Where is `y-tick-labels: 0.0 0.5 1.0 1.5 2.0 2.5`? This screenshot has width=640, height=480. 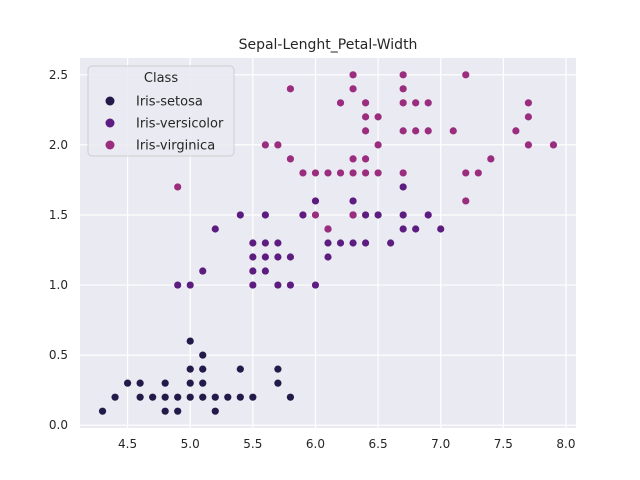 y-tick-labels: 0.0 0.5 1.0 1.5 2.0 2.5 is located at coordinates (58, 250).